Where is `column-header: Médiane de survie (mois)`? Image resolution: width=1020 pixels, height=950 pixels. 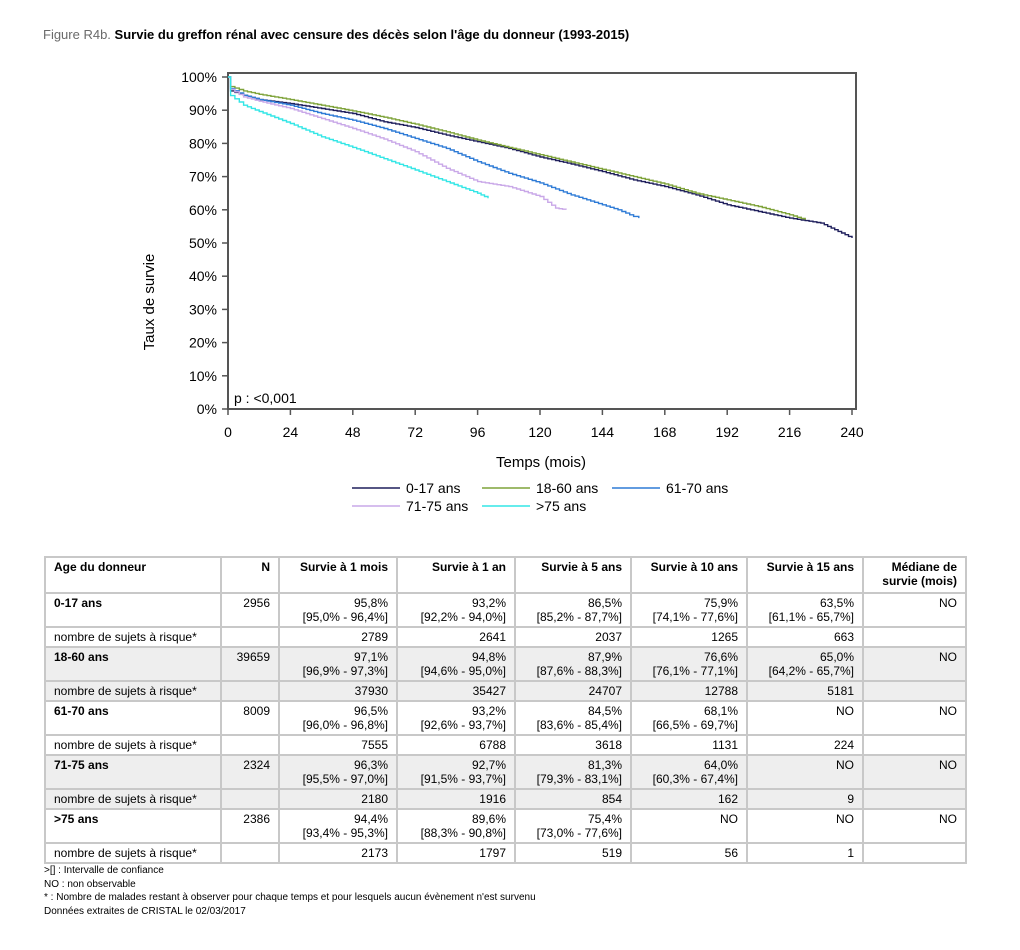 column-header: Médiane de survie (mois) is located at coordinates (914, 575).